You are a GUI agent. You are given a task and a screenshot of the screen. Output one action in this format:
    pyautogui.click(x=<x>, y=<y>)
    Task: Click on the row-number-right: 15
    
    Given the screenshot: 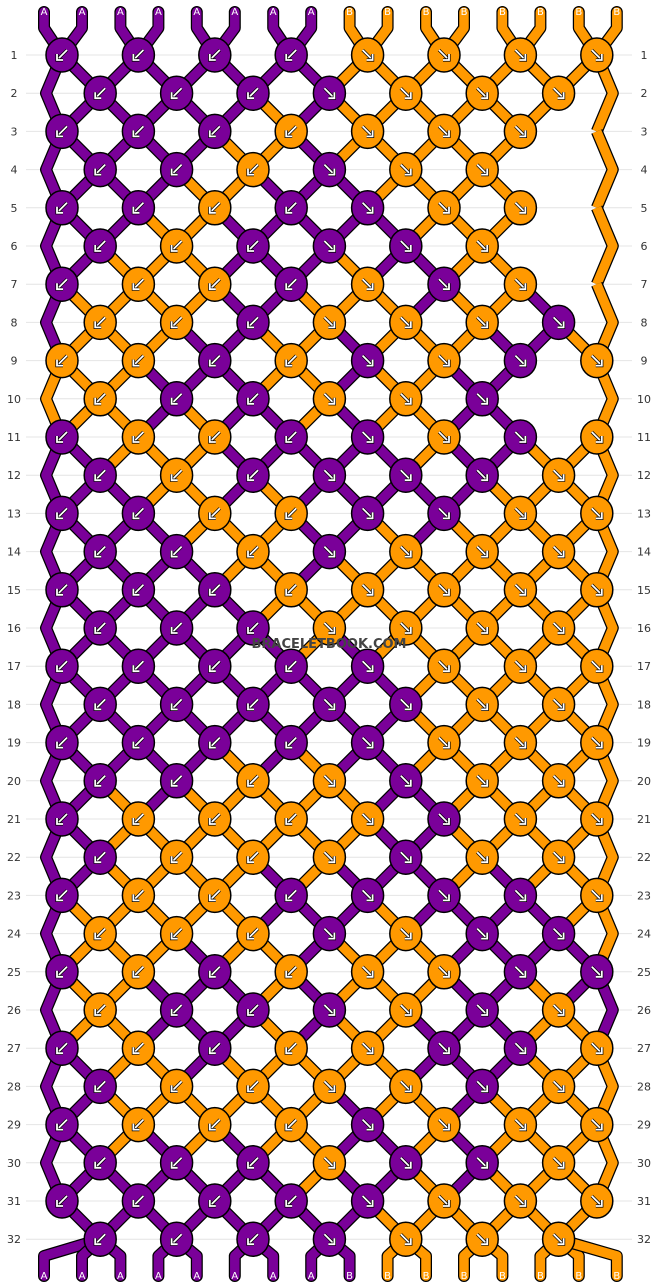 What is the action you would take?
    pyautogui.click(x=644, y=590)
    